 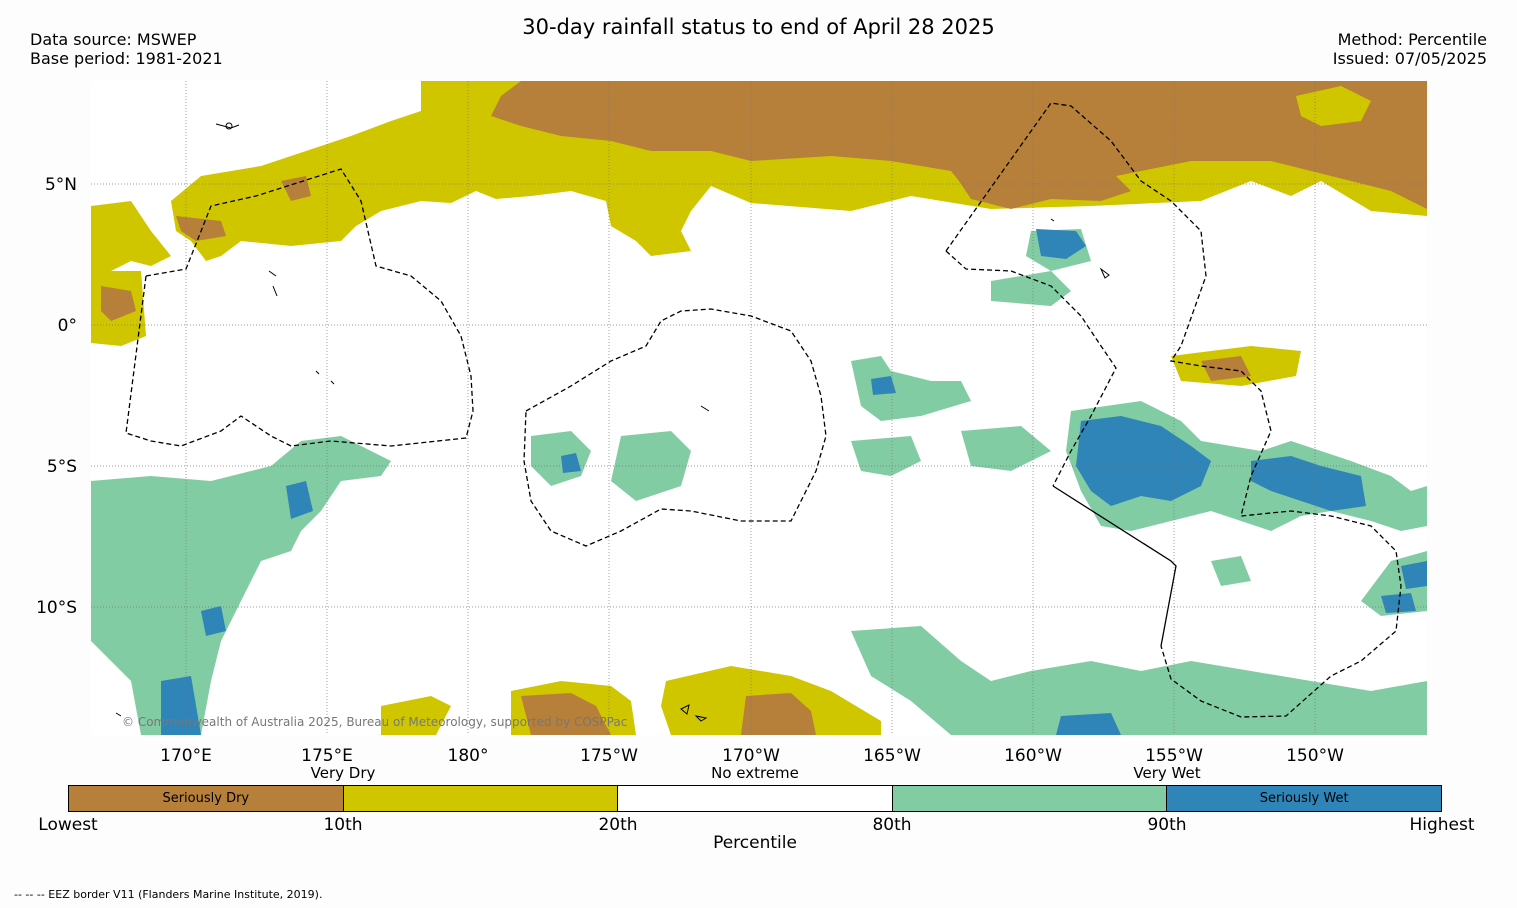 I want to click on method-text: Method: Percentile, so click(x=1412, y=39).